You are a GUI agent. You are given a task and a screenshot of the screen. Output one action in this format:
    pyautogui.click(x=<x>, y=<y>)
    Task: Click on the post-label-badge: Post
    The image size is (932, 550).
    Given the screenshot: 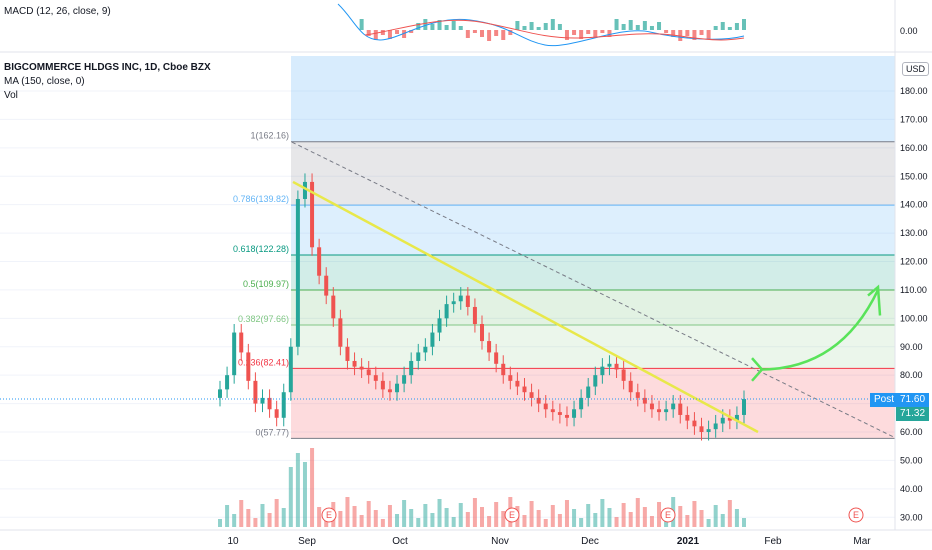 What is the action you would take?
    pyautogui.click(x=884, y=400)
    